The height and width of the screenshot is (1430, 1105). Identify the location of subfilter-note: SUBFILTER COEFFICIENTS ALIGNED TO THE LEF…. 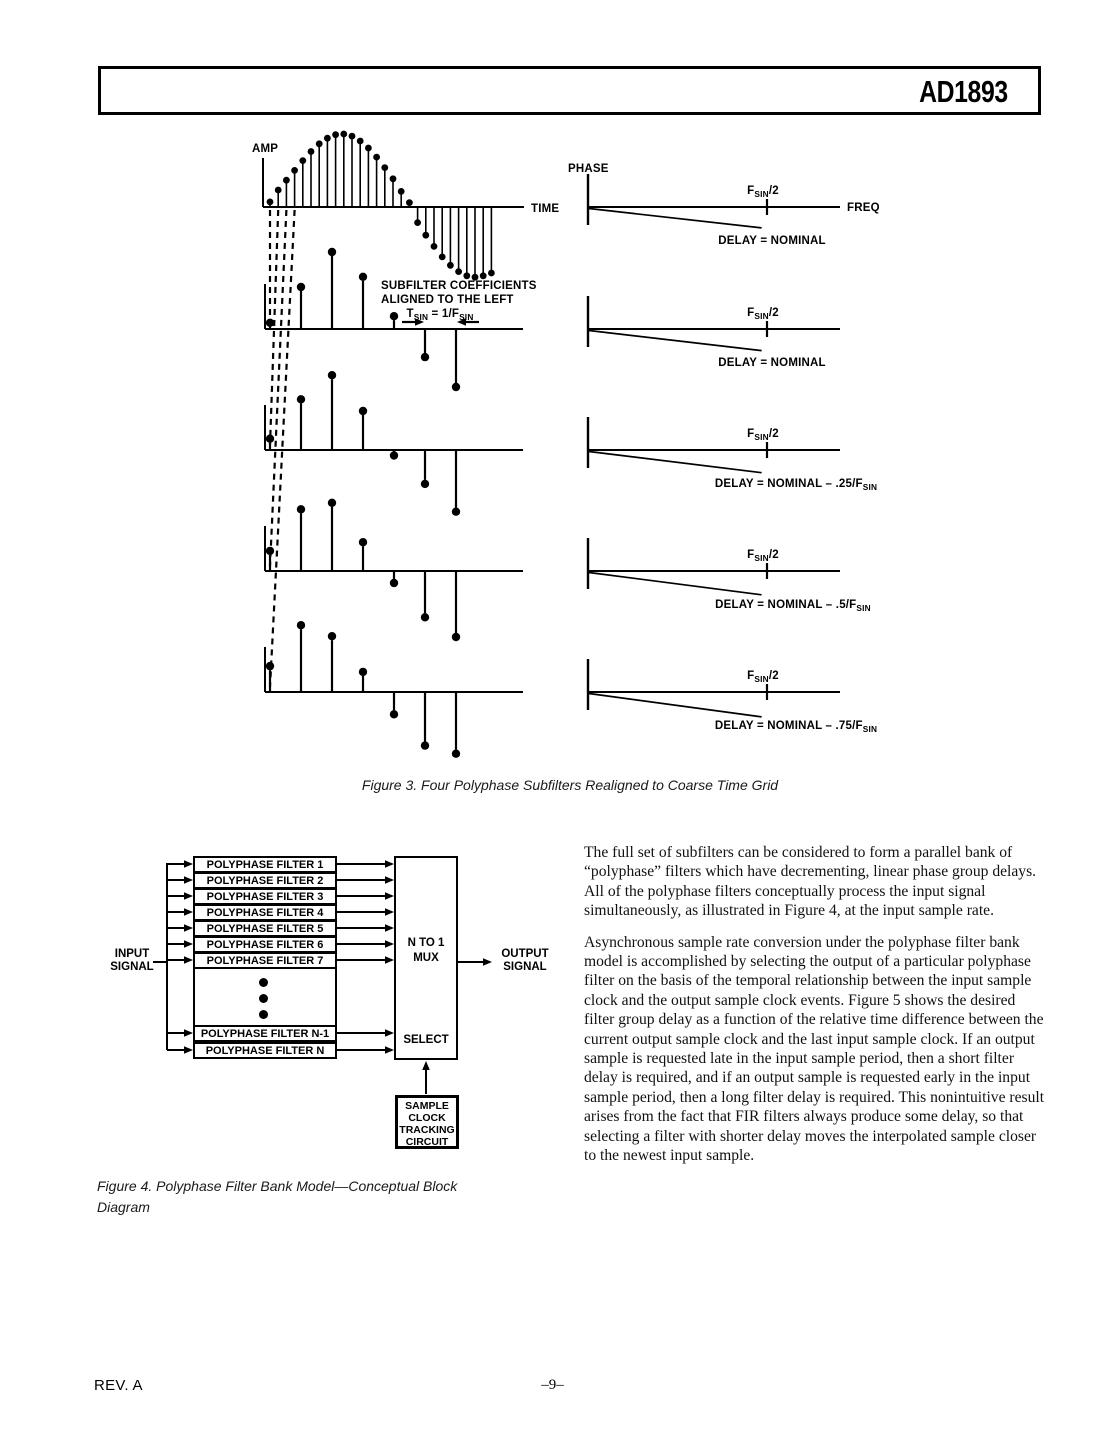
(459, 303).